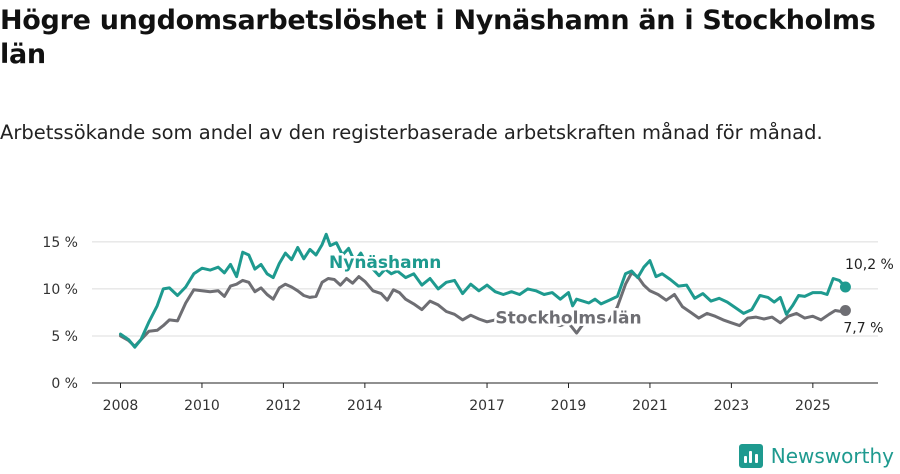 Image resolution: width=900 pixels, height=474 pixels. Describe the element at coordinates (650, 406) in the screenshot. I see `x-tick-label: 2021` at that location.